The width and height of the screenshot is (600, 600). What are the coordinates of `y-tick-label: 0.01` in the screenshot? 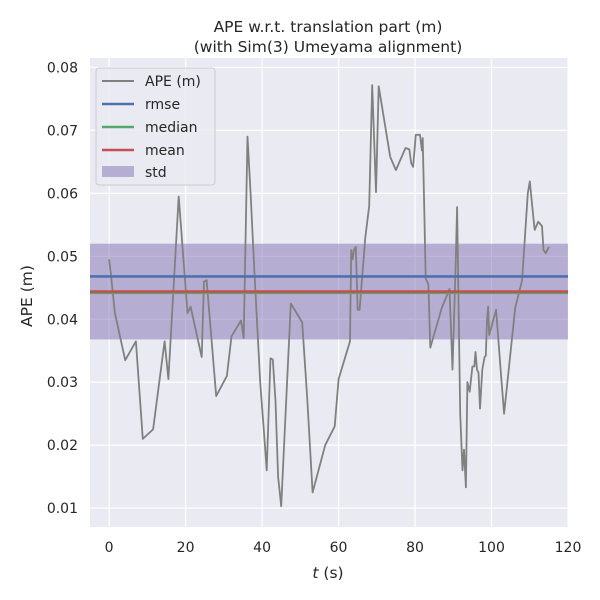 It's located at (62, 509).